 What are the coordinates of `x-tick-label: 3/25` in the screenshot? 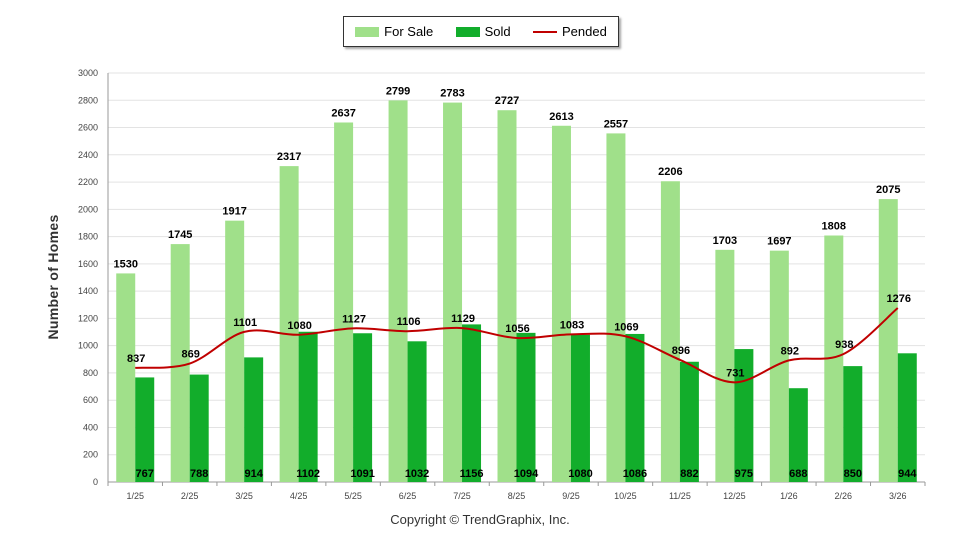 It's located at (244, 496).